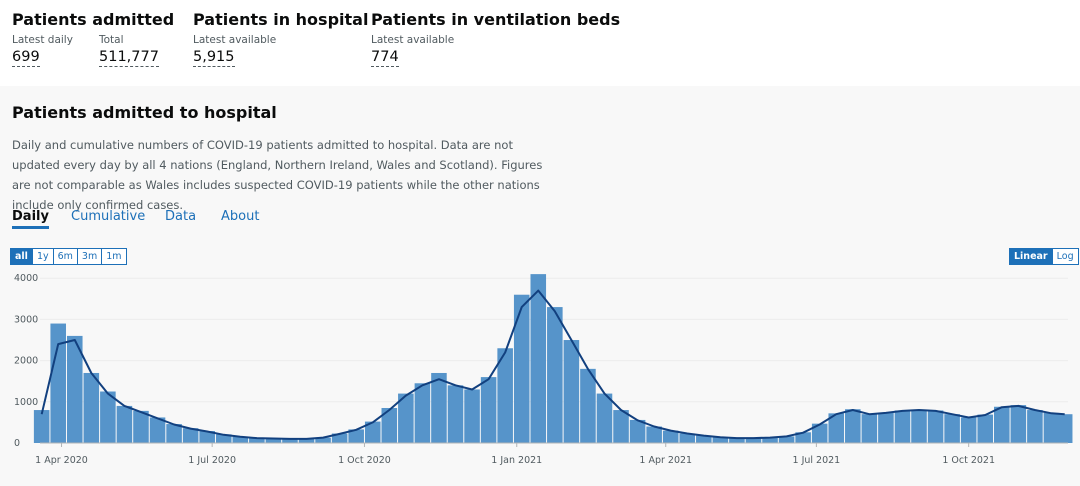  I want to click on scale-button: Log, so click(1065, 256).